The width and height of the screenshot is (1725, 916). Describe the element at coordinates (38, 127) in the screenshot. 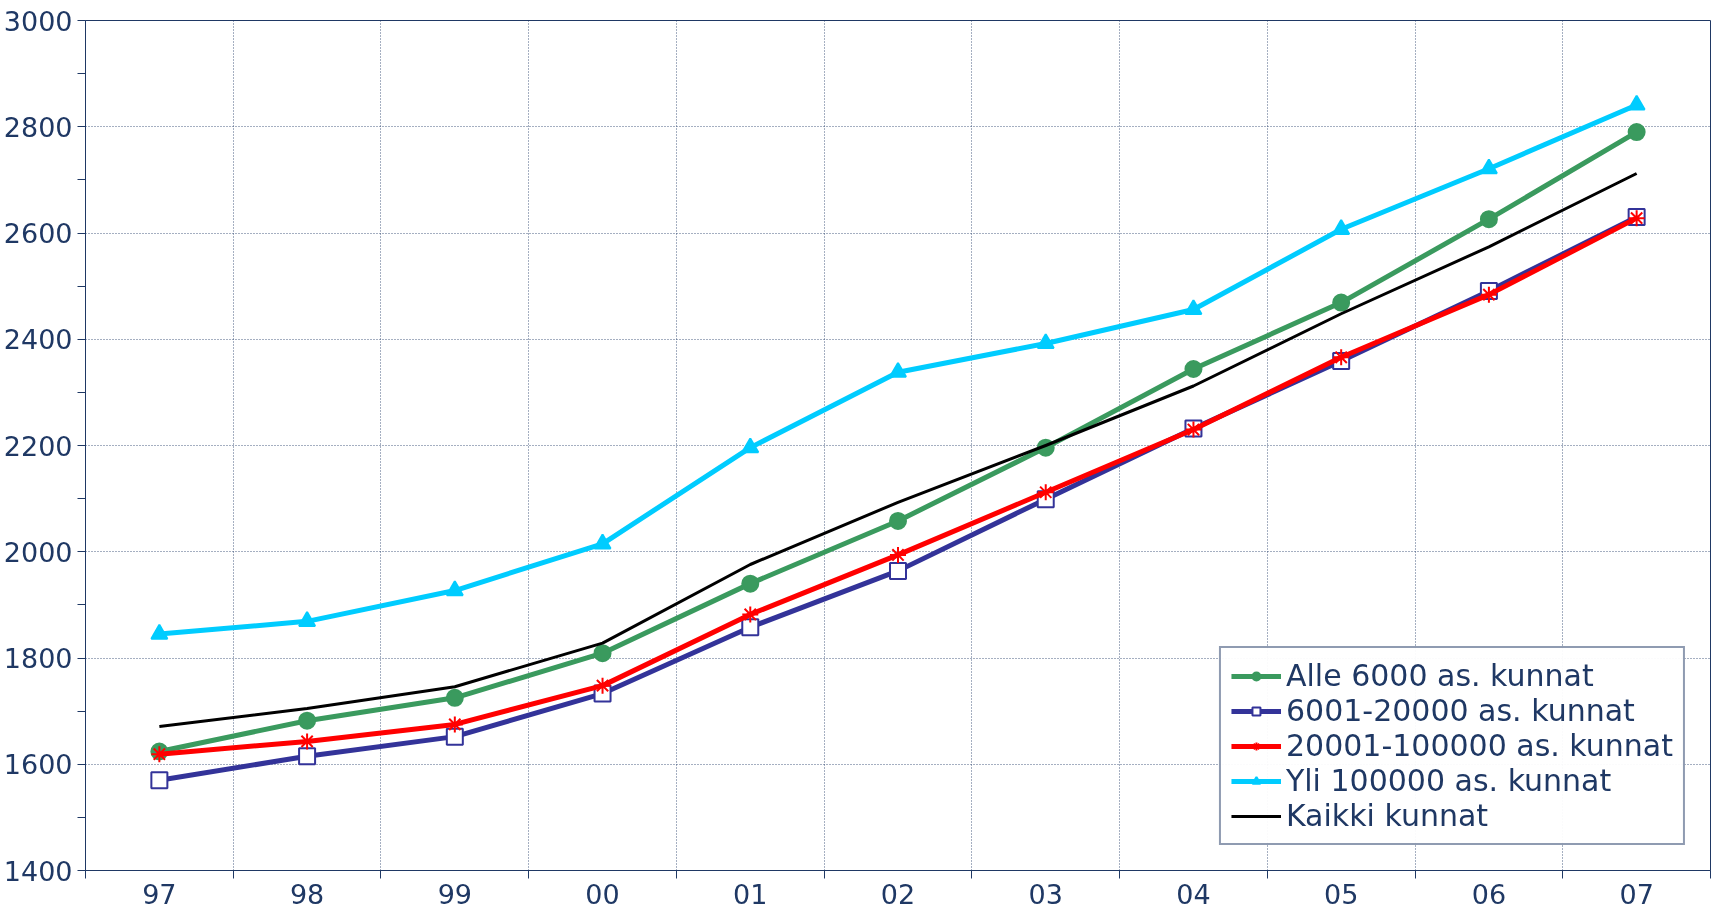

I see `y-tick-label: 2800` at that location.